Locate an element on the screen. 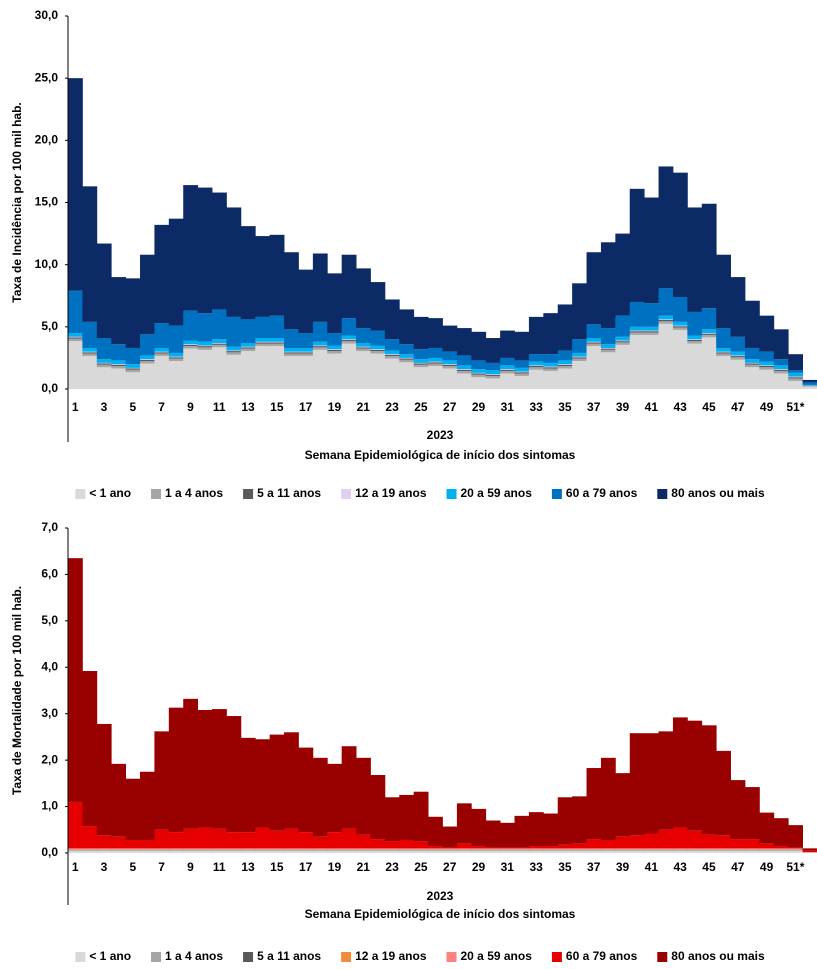  x-tick-label: 41 is located at coordinates (652, 867).